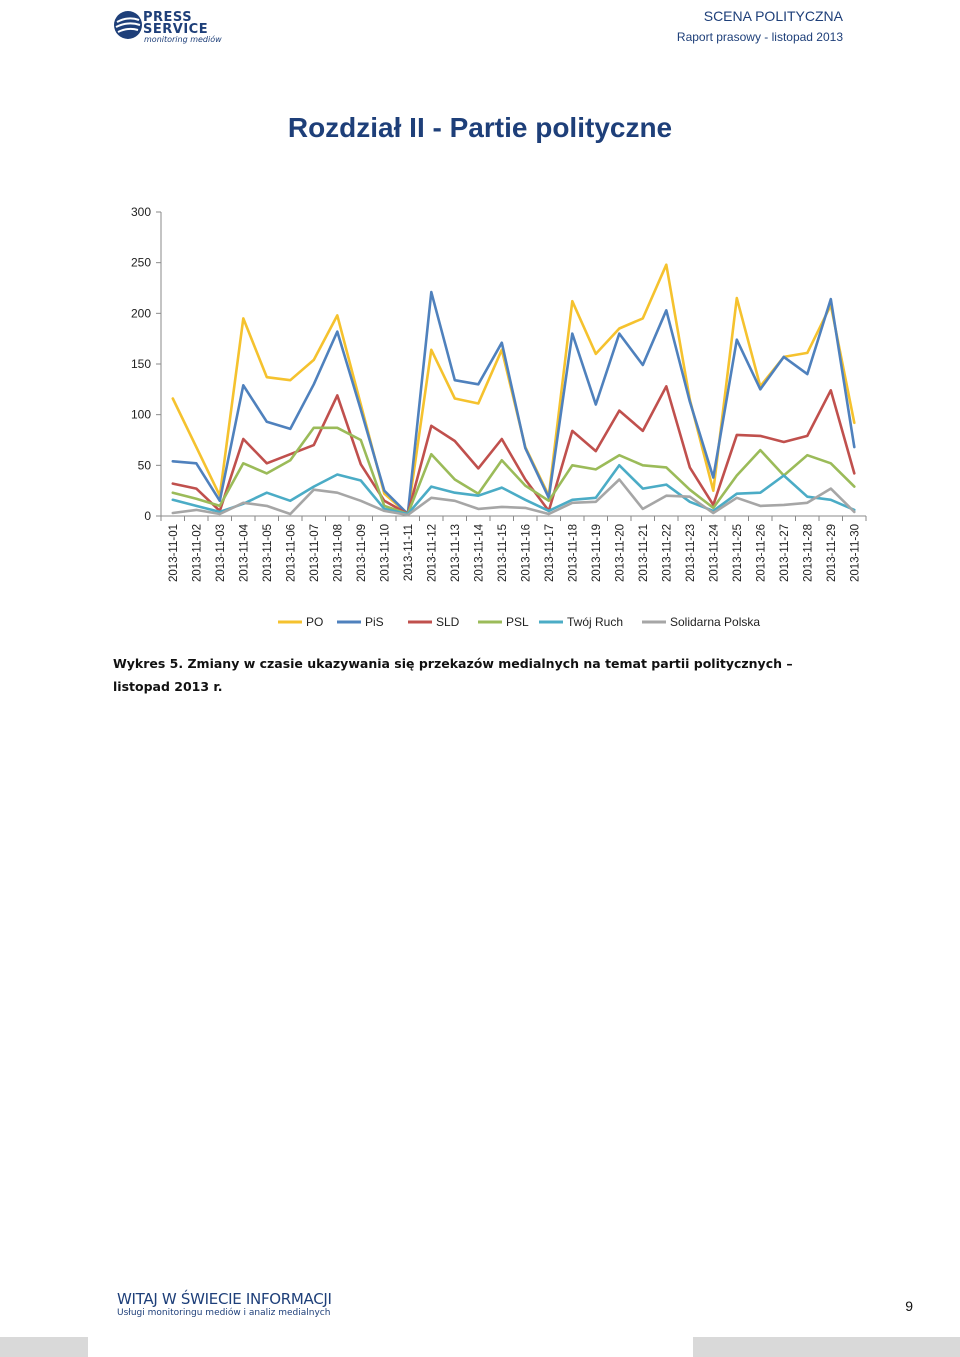 This screenshot has height=1357, width=960. What do you see at coordinates (691, 553) in the screenshot?
I see `x-tick-label: 2013-11-23` at bounding box center [691, 553].